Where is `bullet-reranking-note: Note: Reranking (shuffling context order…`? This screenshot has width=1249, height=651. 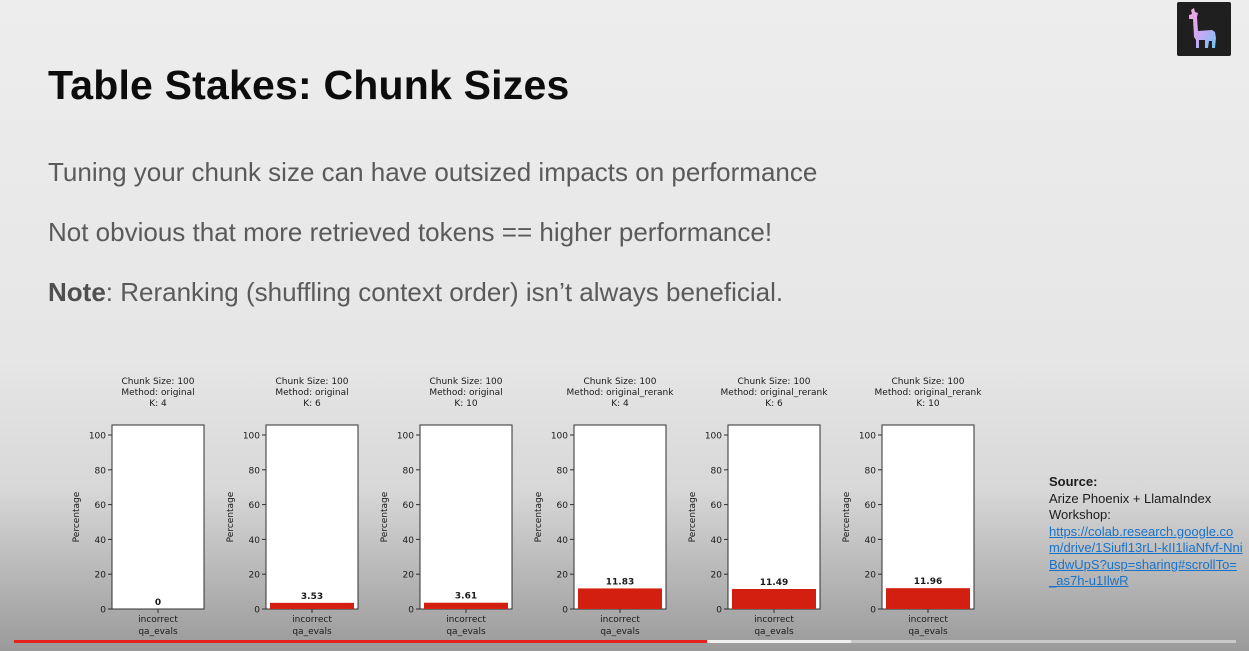 bullet-reranking-note: Note: Reranking (shuffling context order… is located at coordinates (415, 292).